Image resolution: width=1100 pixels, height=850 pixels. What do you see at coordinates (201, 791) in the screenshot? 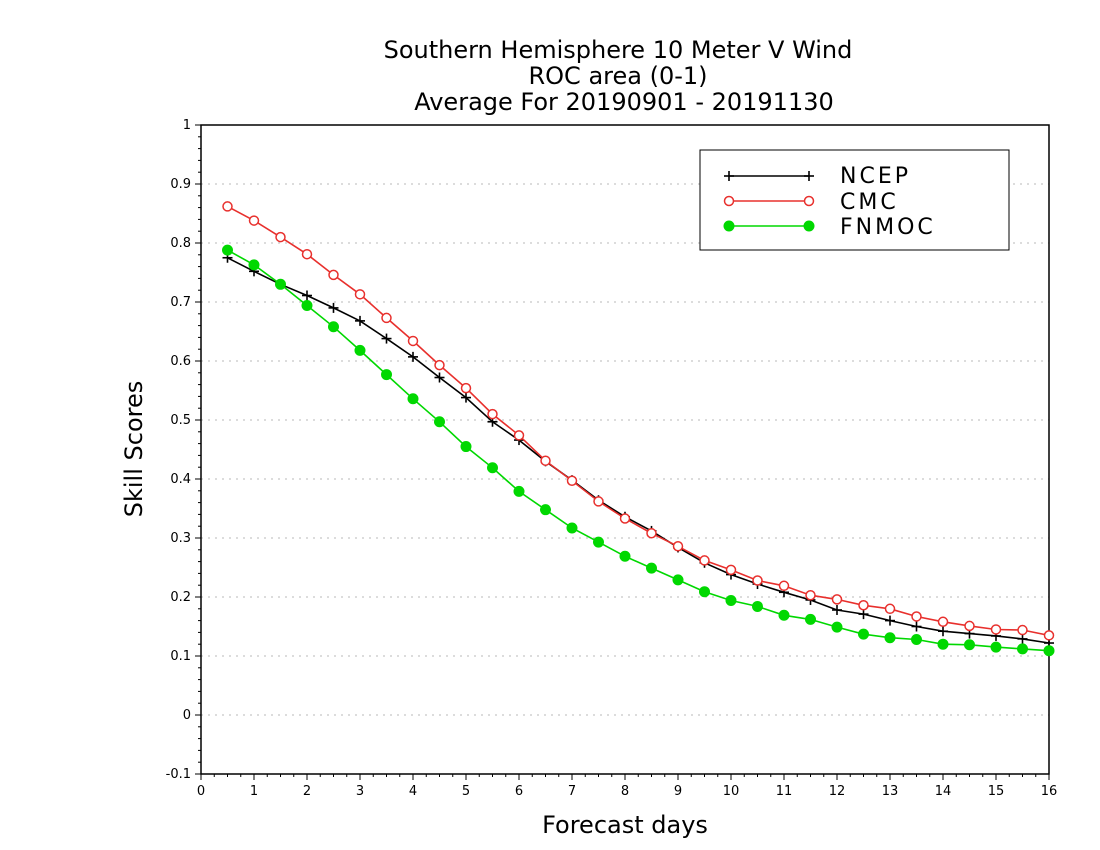
I see `x-tick-label: 0` at bounding box center [201, 791].